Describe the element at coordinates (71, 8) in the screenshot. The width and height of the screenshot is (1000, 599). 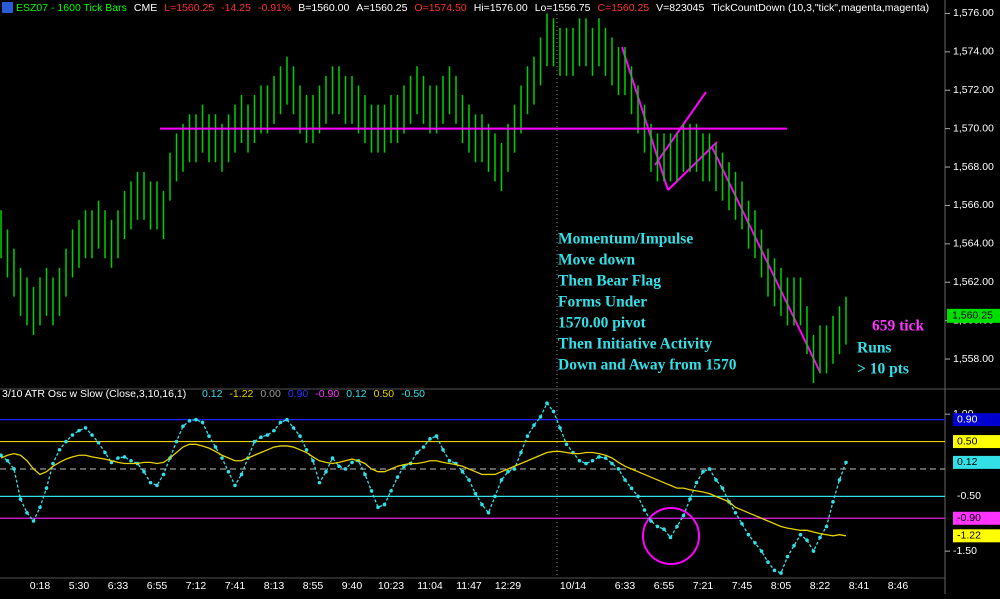
I see `header-item: ESZ07 - 1600 Tick Bars` at that location.